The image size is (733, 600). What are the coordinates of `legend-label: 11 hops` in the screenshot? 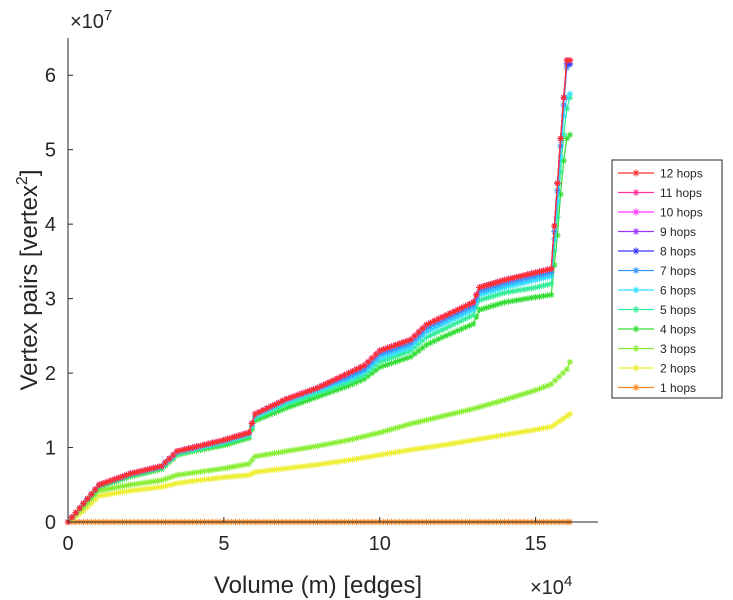 It's located at (681, 193).